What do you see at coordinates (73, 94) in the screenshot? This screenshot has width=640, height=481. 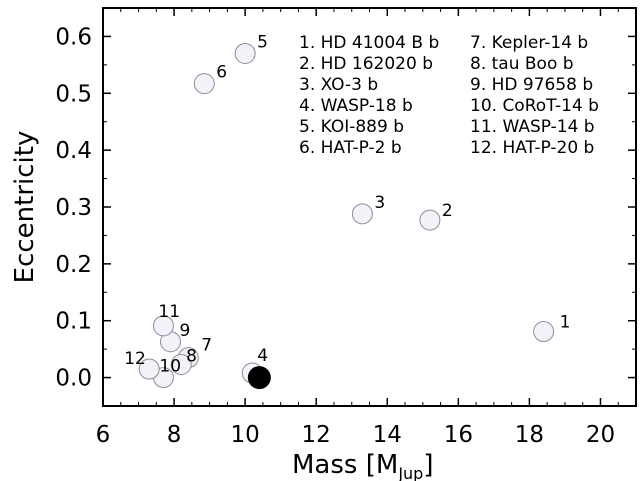 I see `y-tick-label: 0.5` at bounding box center [73, 94].